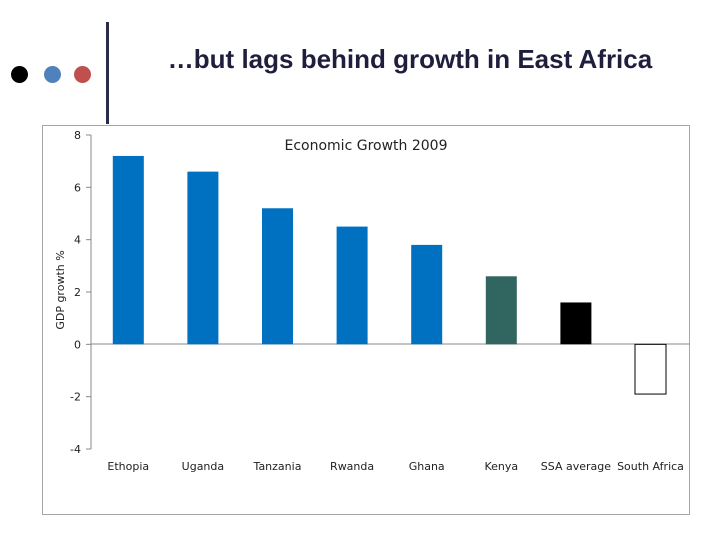 The height and width of the screenshot is (540, 720). What do you see at coordinates (650, 369) in the screenshot?
I see `bar-south-africa` at bounding box center [650, 369].